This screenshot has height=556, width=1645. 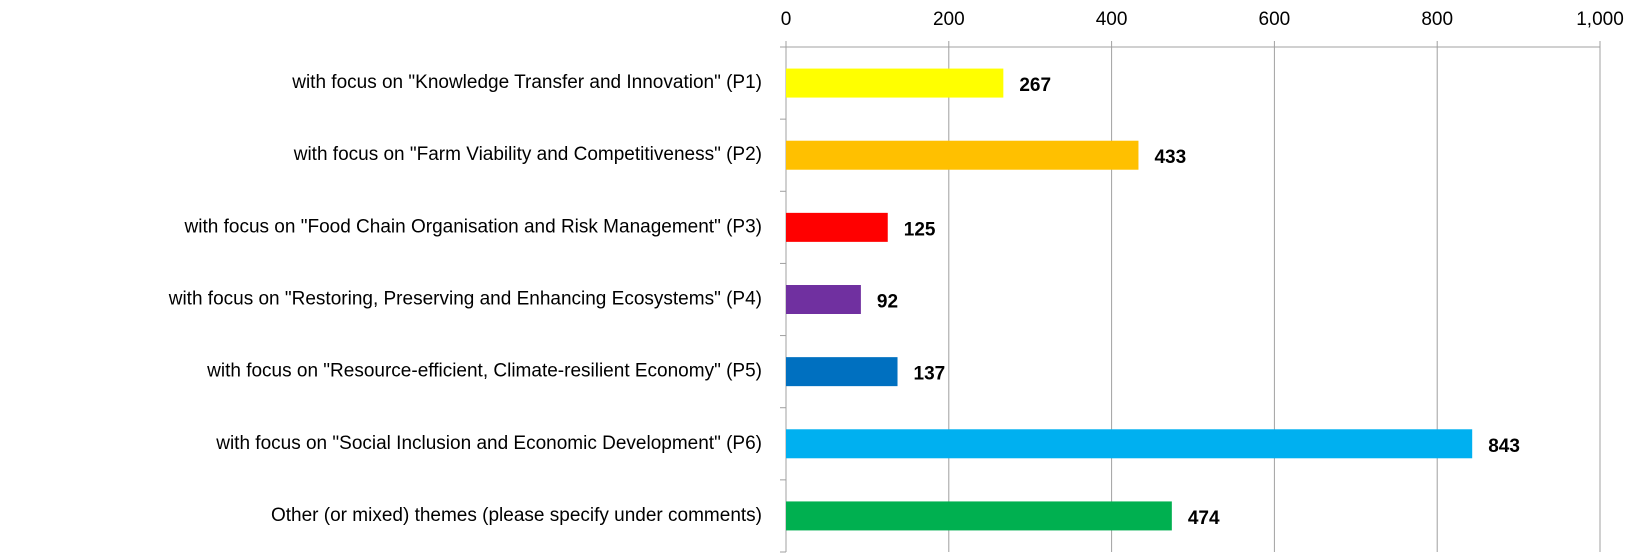 I want to click on value-label: 474, so click(x=1204, y=518).